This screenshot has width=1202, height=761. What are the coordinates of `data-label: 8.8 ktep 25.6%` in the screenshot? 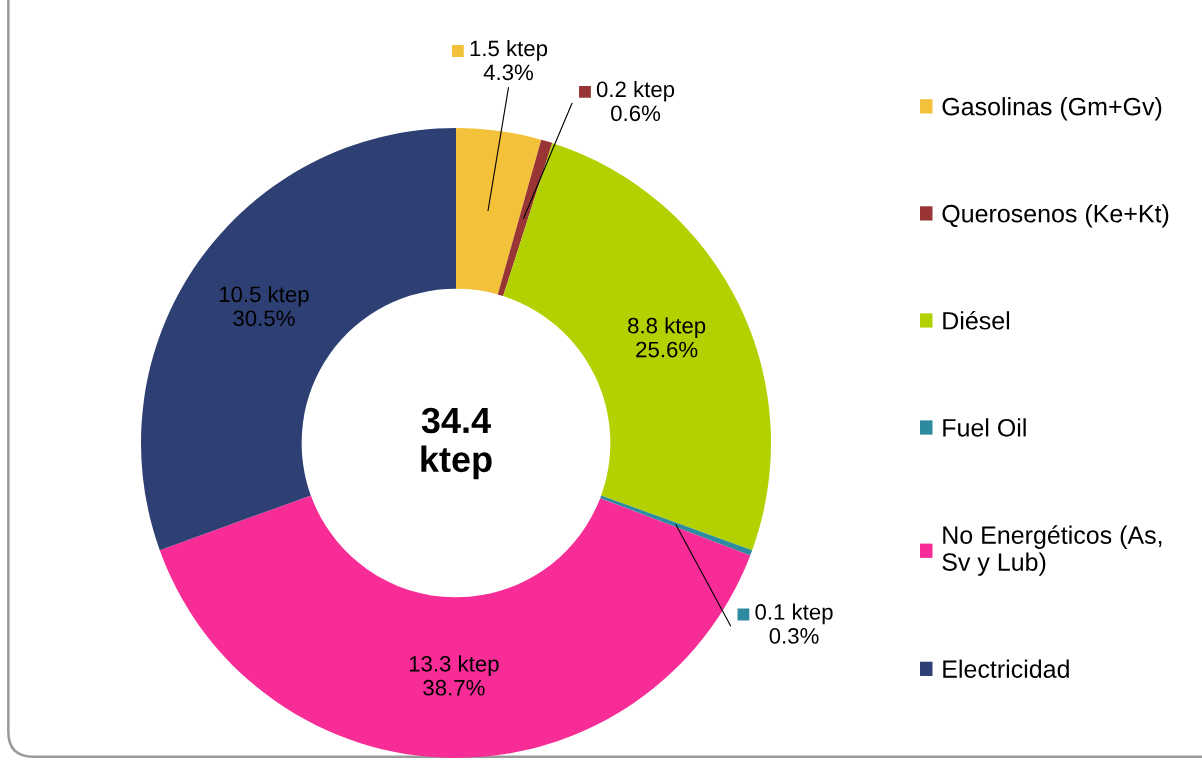 It's located at (667, 337).